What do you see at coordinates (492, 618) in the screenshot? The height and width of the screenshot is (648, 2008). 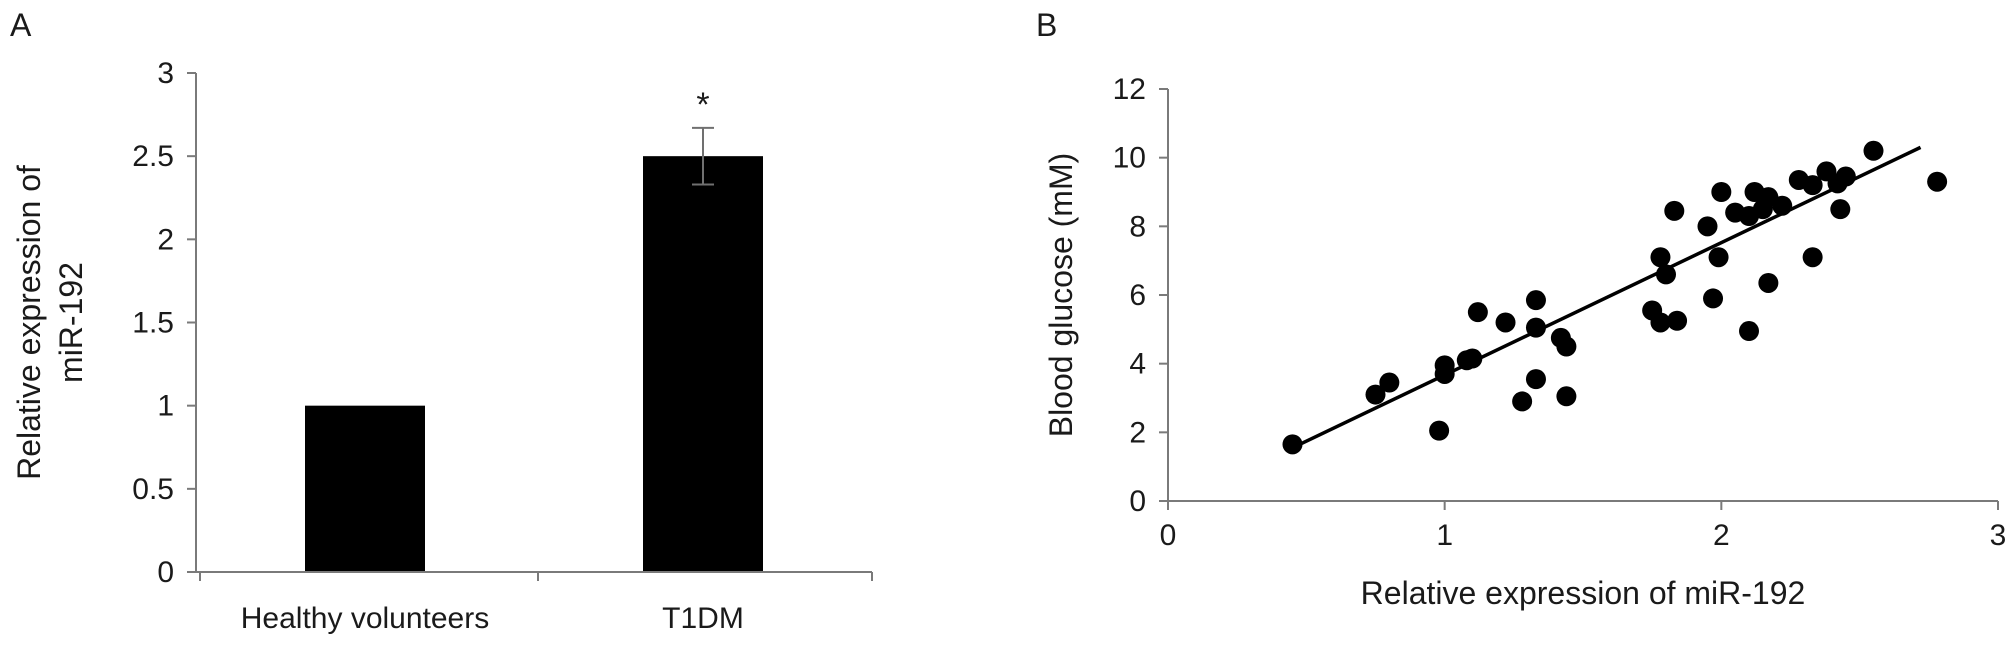 I see `panel-a-category-labels: Healthy volunteers T1DM` at bounding box center [492, 618].